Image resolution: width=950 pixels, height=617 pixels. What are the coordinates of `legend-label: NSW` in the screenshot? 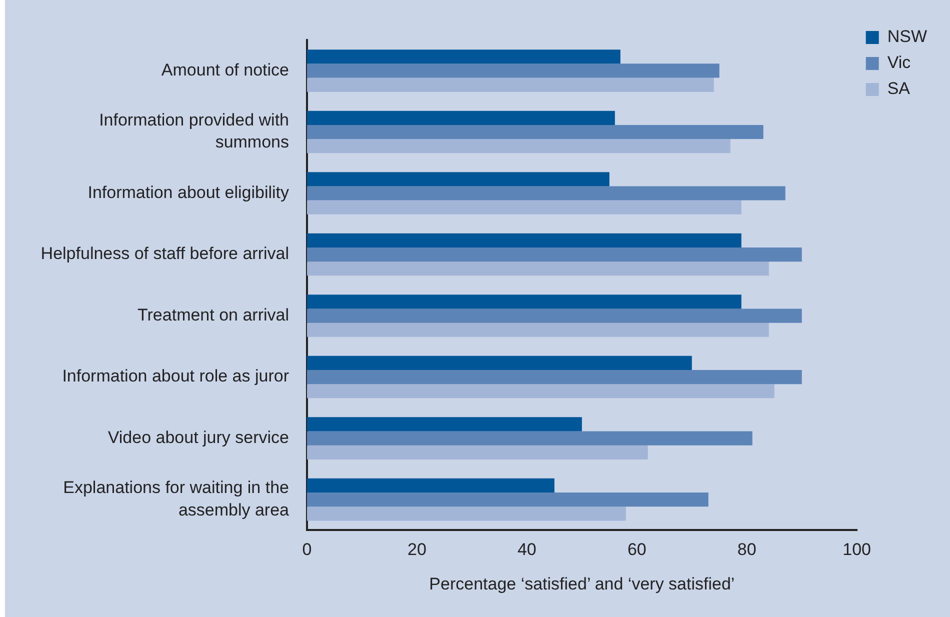 It's located at (907, 36).